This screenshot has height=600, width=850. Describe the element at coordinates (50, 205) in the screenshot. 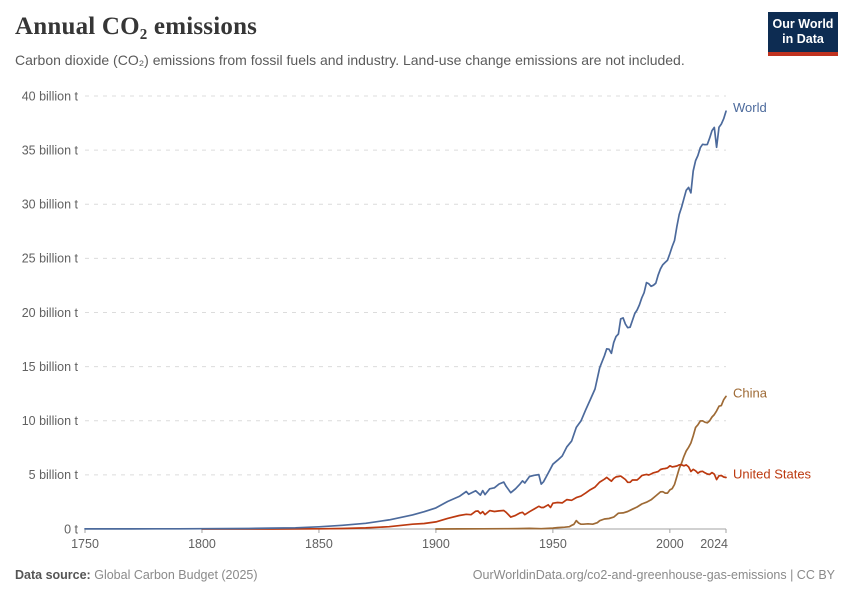

I see `y-axis-tick-label: 30 billion t` at that location.